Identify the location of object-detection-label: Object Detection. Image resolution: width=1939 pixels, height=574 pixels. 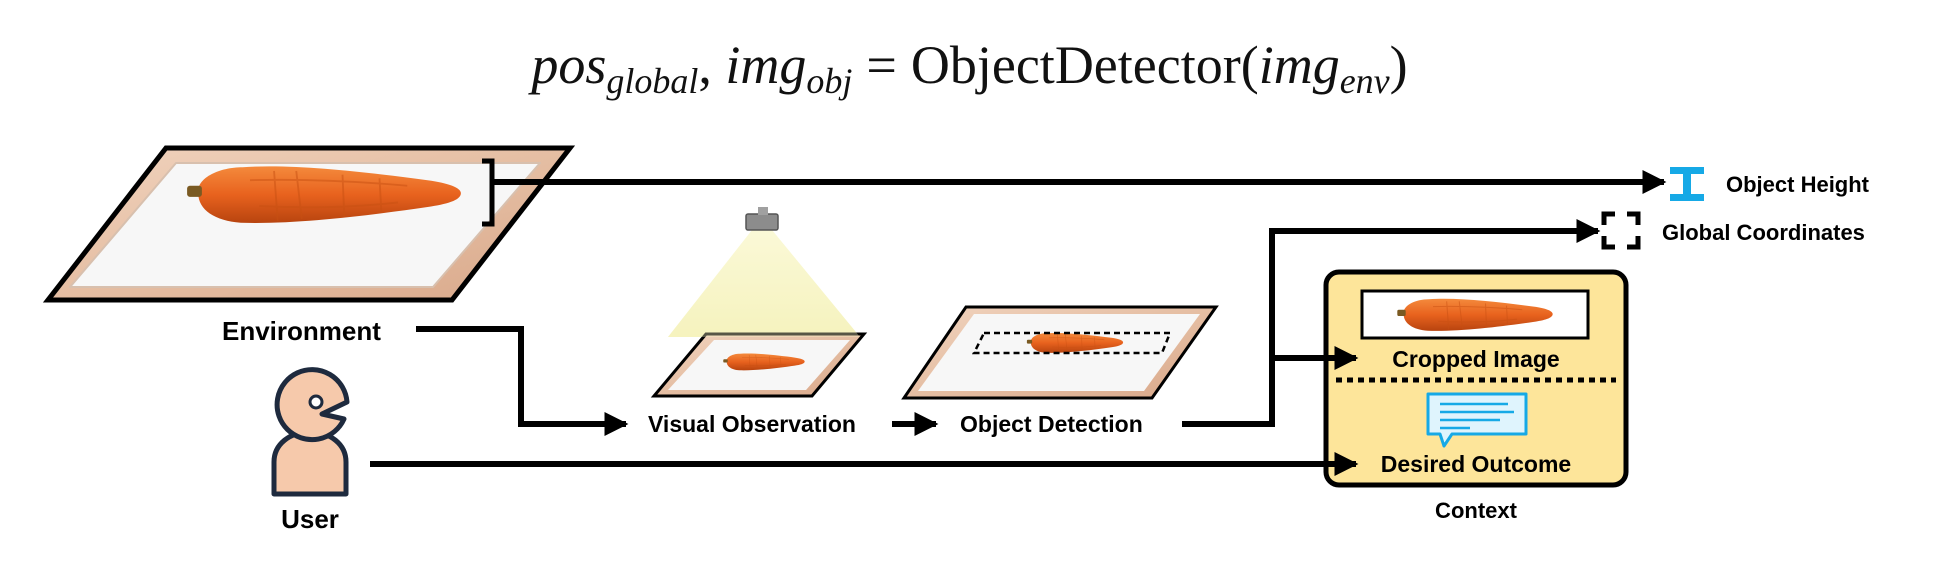
(1051, 424).